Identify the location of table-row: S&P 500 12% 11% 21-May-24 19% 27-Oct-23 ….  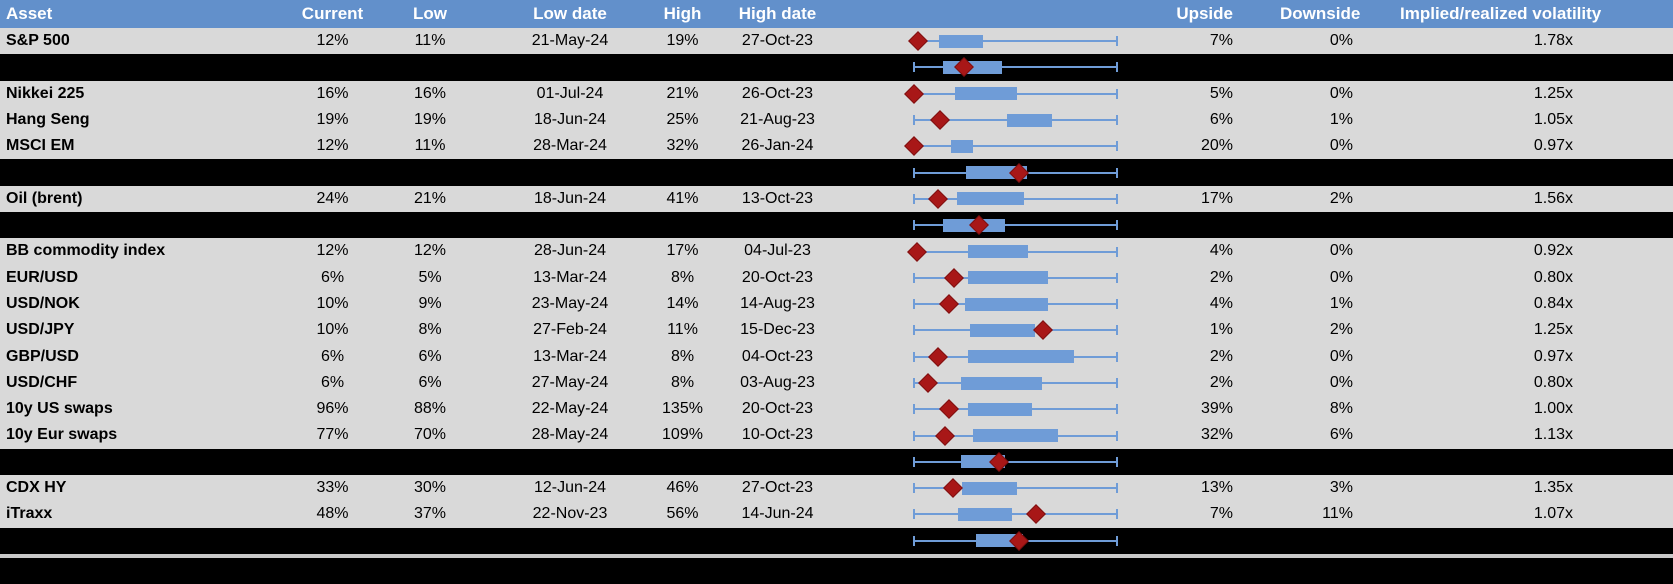
(836, 41).